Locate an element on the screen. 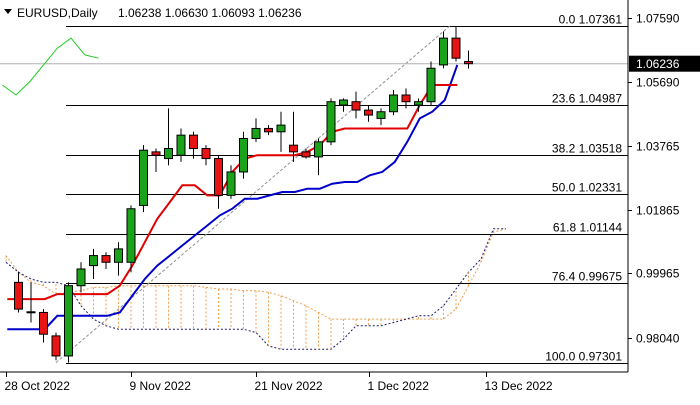 This screenshot has width=700, height=405. fib-label-0.0: 0.0 1.07361 is located at coordinates (591, 20).